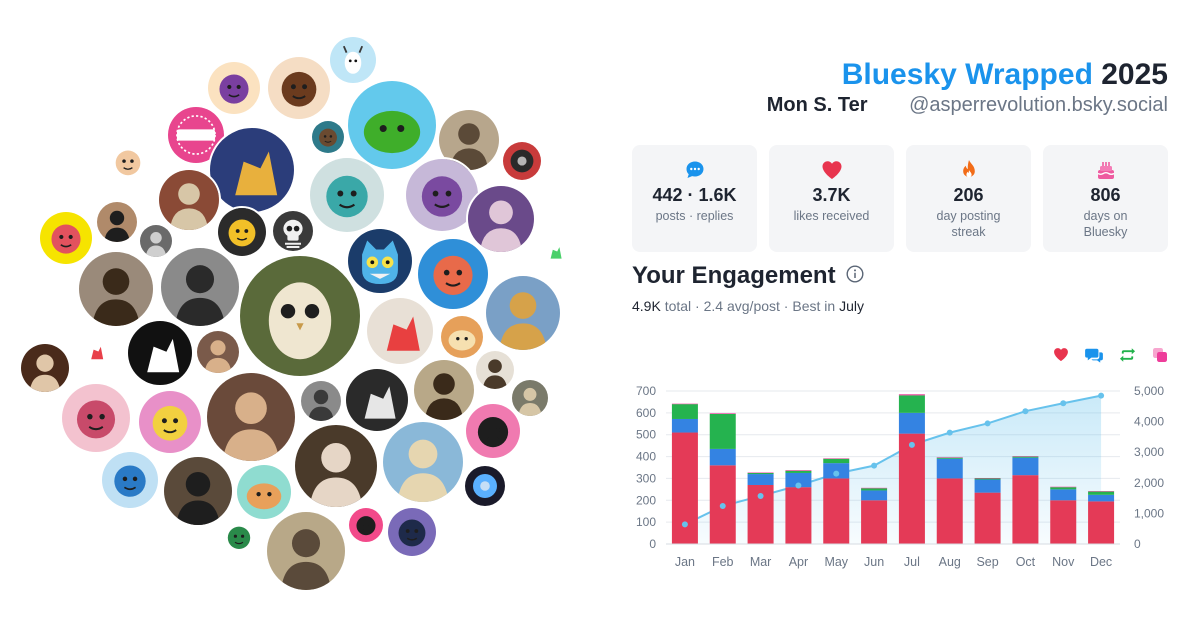  What do you see at coordinates (200, 287) in the screenshot?
I see `avatar-bw-man` at bounding box center [200, 287].